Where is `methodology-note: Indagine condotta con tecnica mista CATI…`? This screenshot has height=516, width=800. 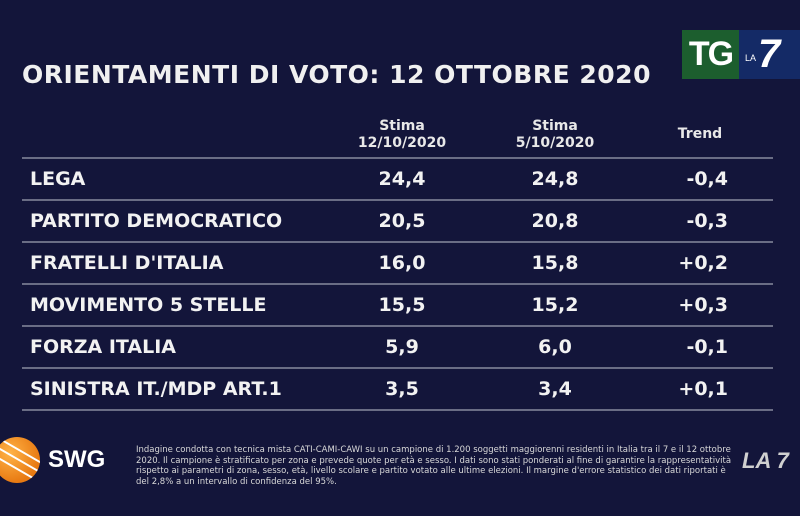 methodology-note: Indagine condotta con tecnica mista CATI… is located at coordinates (434, 466).